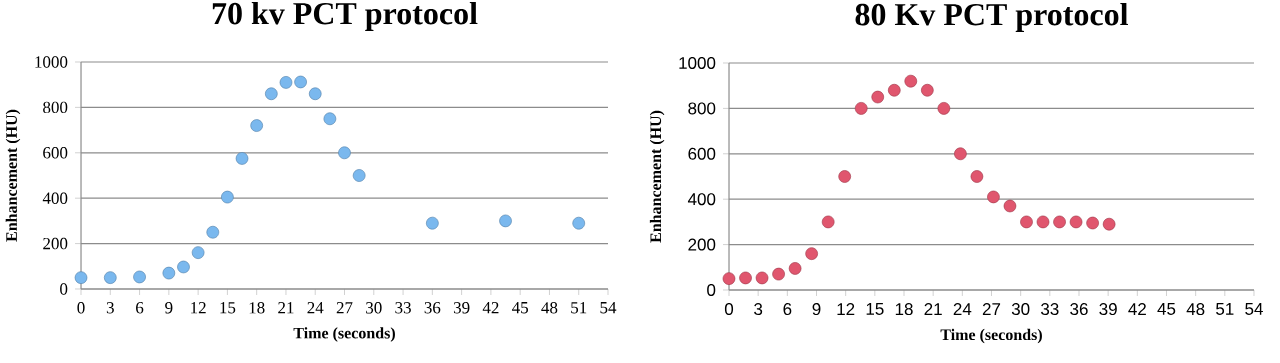 The height and width of the screenshot is (363, 1280). What do you see at coordinates (991, 17) in the screenshot?
I see `chart-title: 80 Kv PCT protocol` at bounding box center [991, 17].